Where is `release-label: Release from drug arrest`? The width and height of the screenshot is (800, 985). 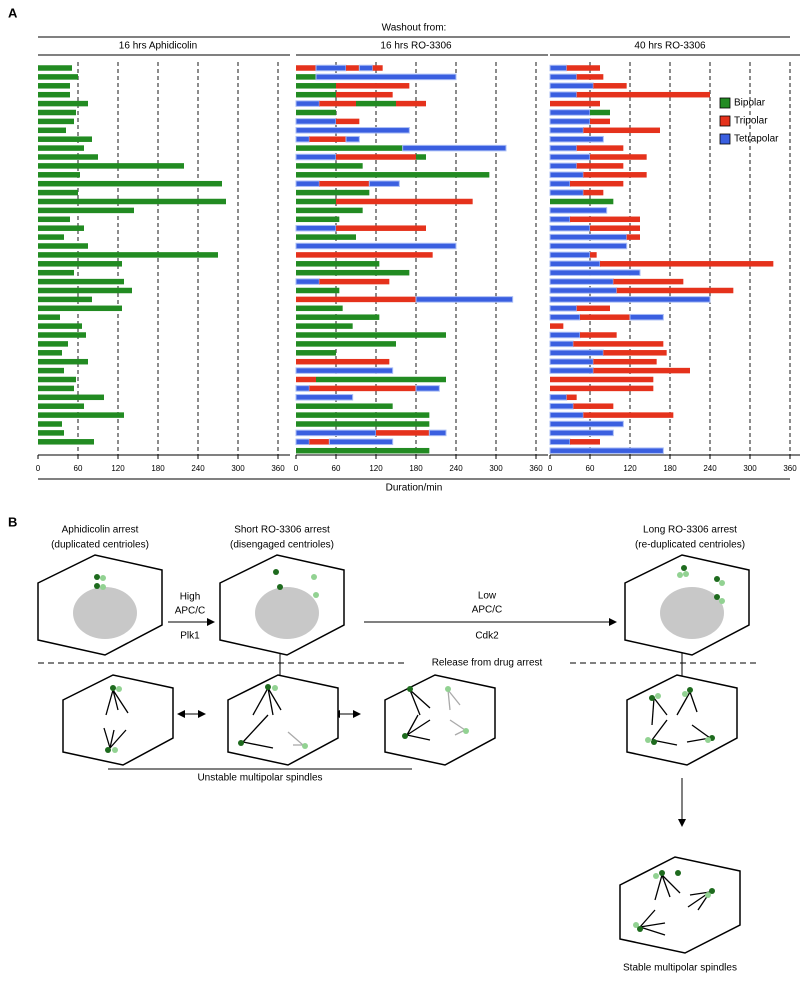 release-label: Release from drug arrest is located at coordinates (487, 663).